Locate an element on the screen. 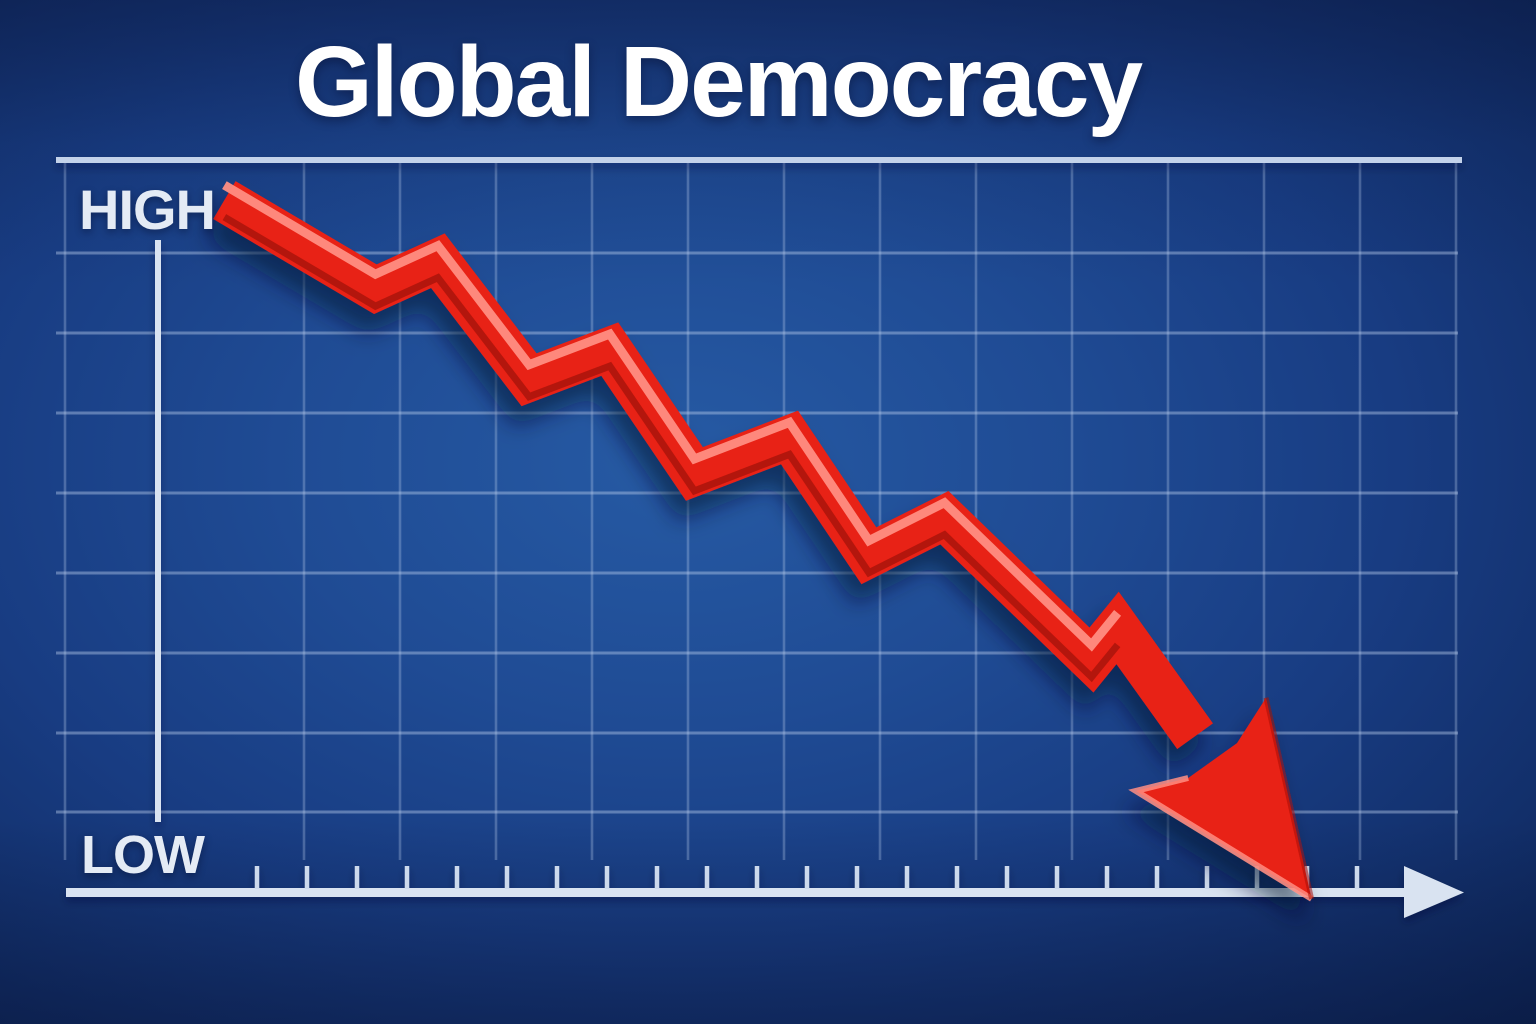  x-axis-line is located at coordinates (736, 892).